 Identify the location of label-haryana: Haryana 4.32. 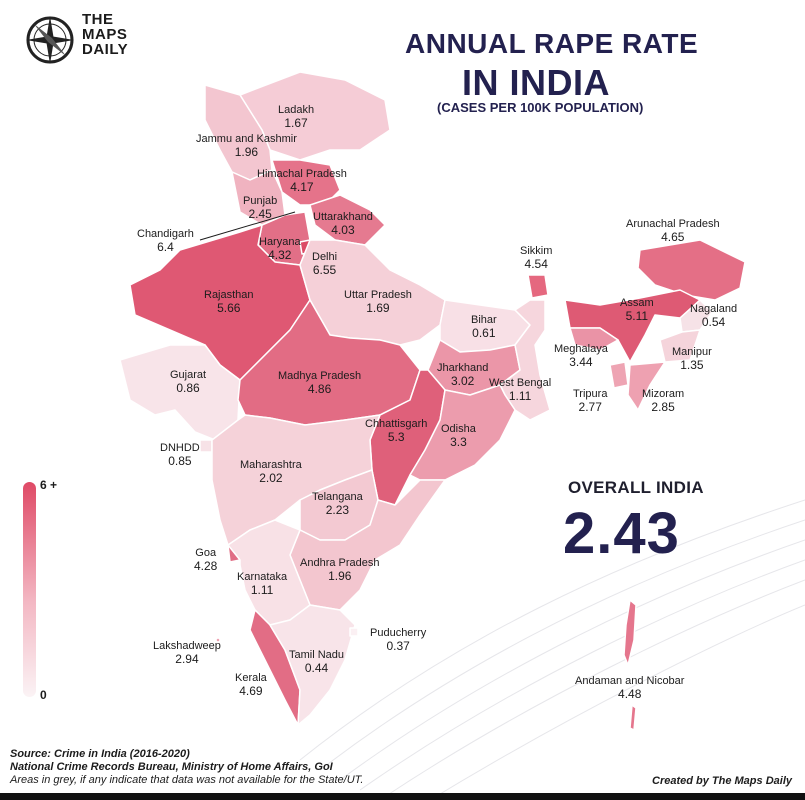
(280, 249).